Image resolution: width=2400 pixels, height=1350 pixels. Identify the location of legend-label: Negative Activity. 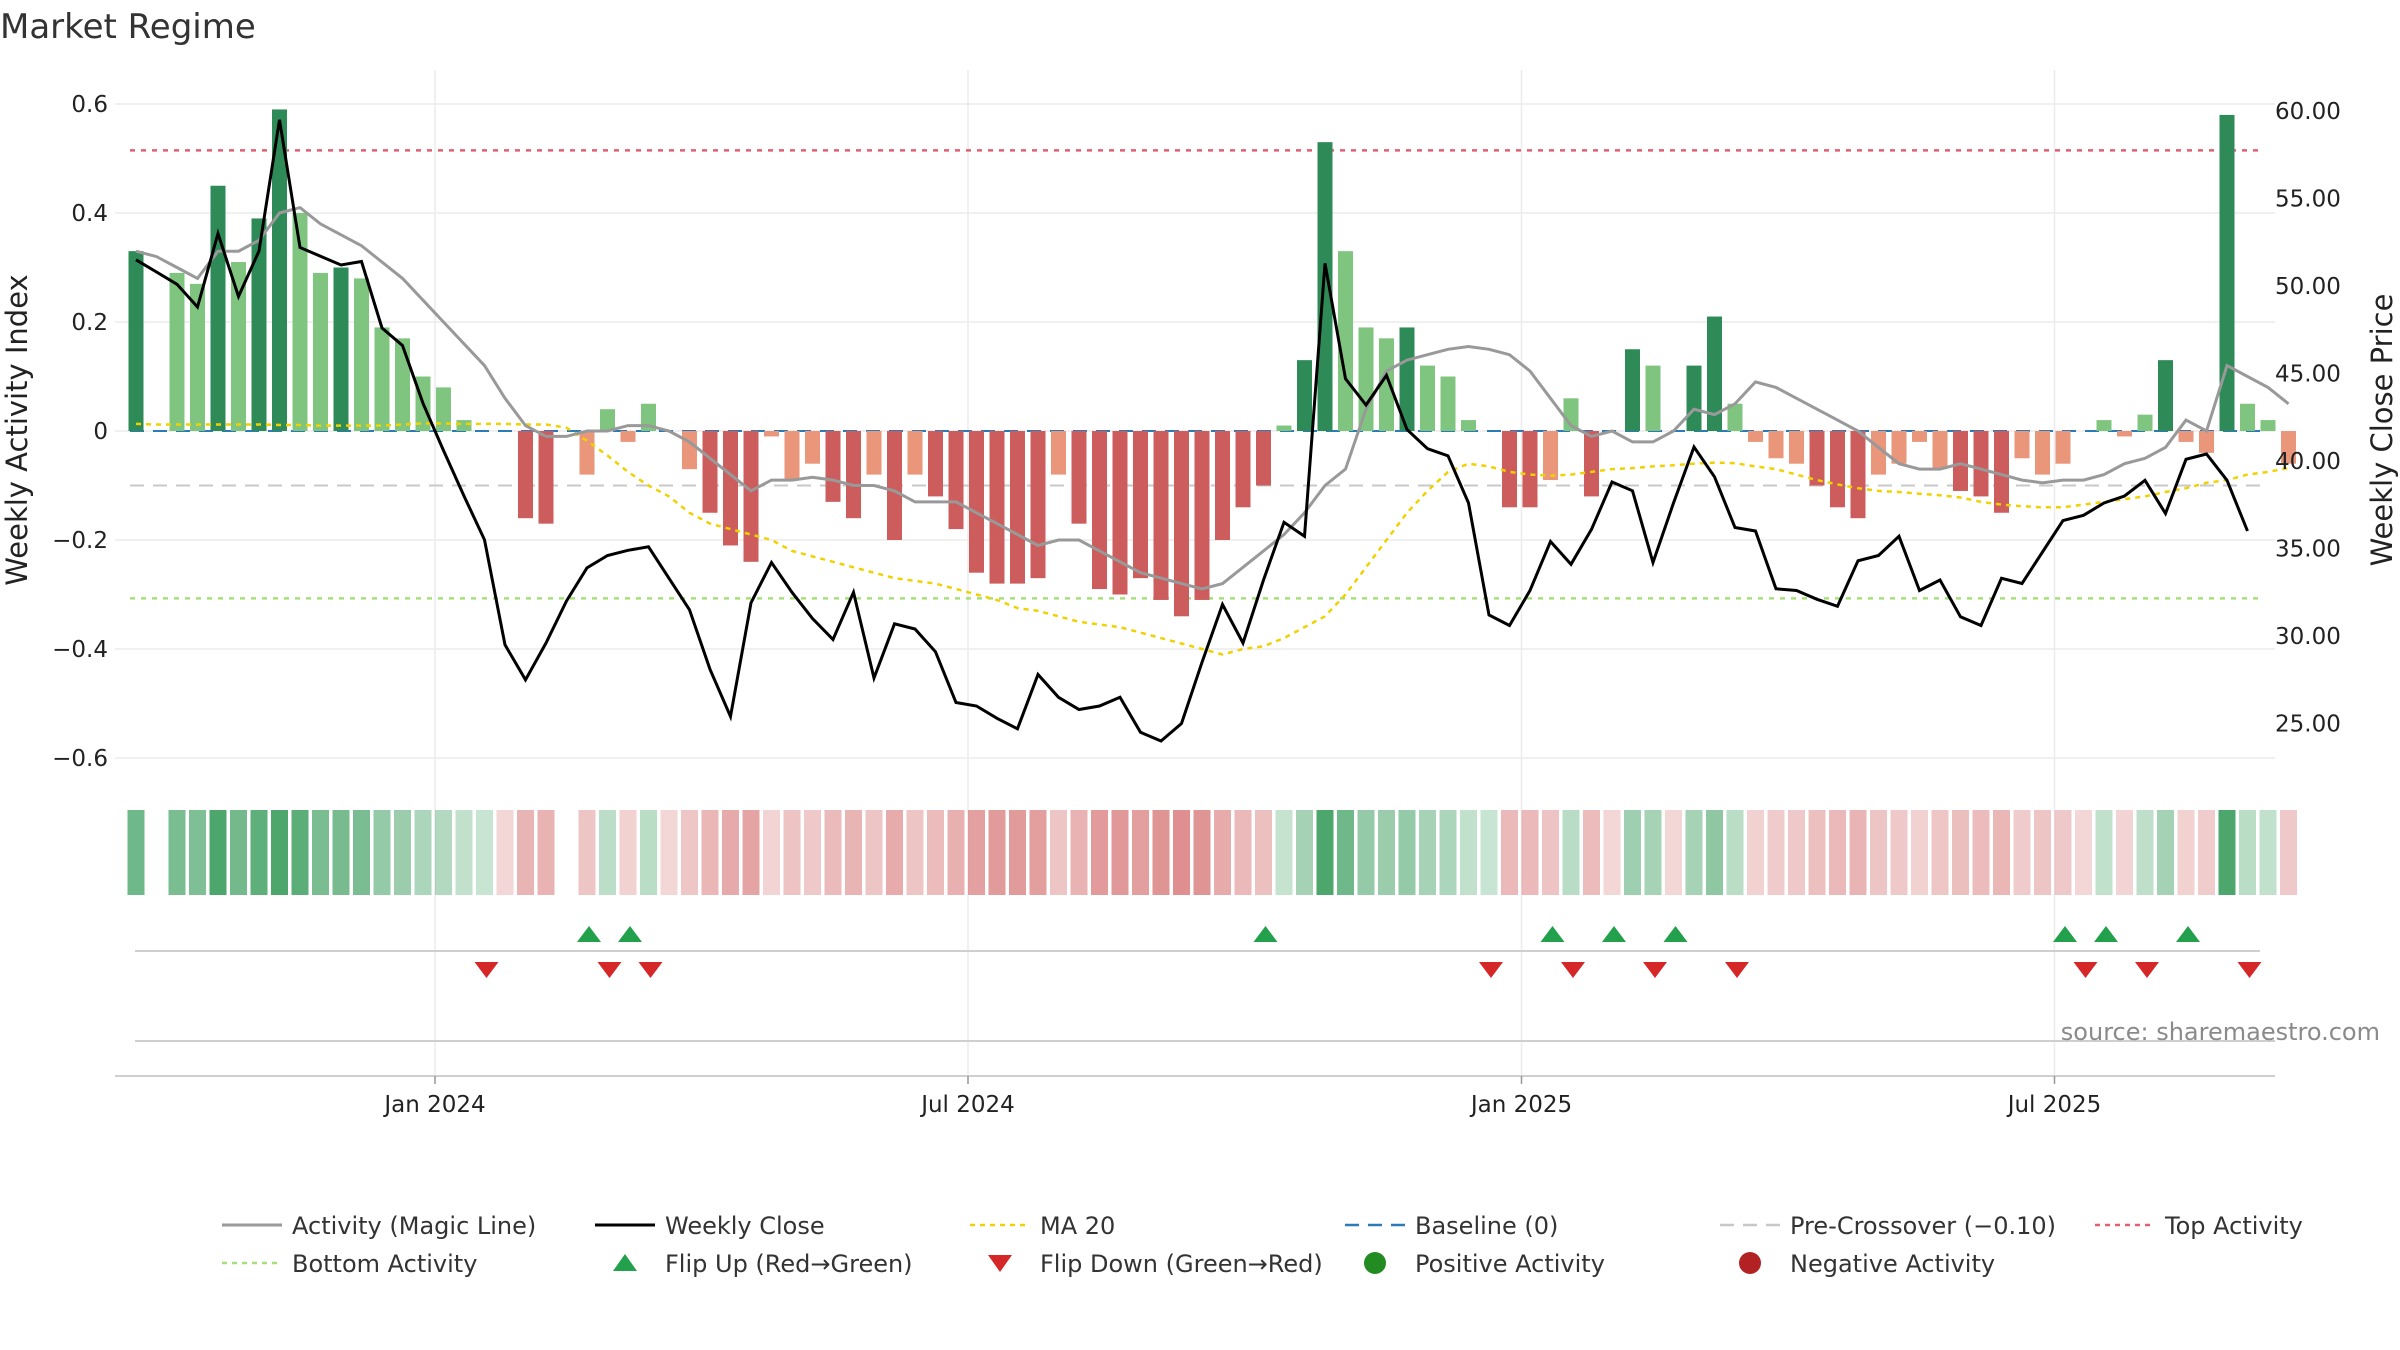
(1892, 1264).